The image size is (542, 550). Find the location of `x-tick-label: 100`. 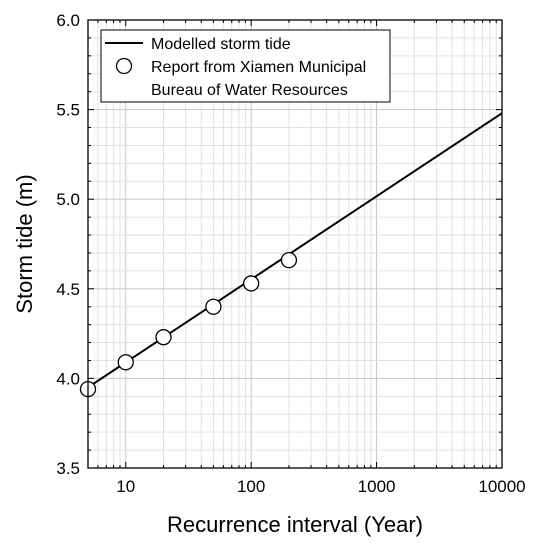

x-tick-label: 100 is located at coordinates (251, 486).